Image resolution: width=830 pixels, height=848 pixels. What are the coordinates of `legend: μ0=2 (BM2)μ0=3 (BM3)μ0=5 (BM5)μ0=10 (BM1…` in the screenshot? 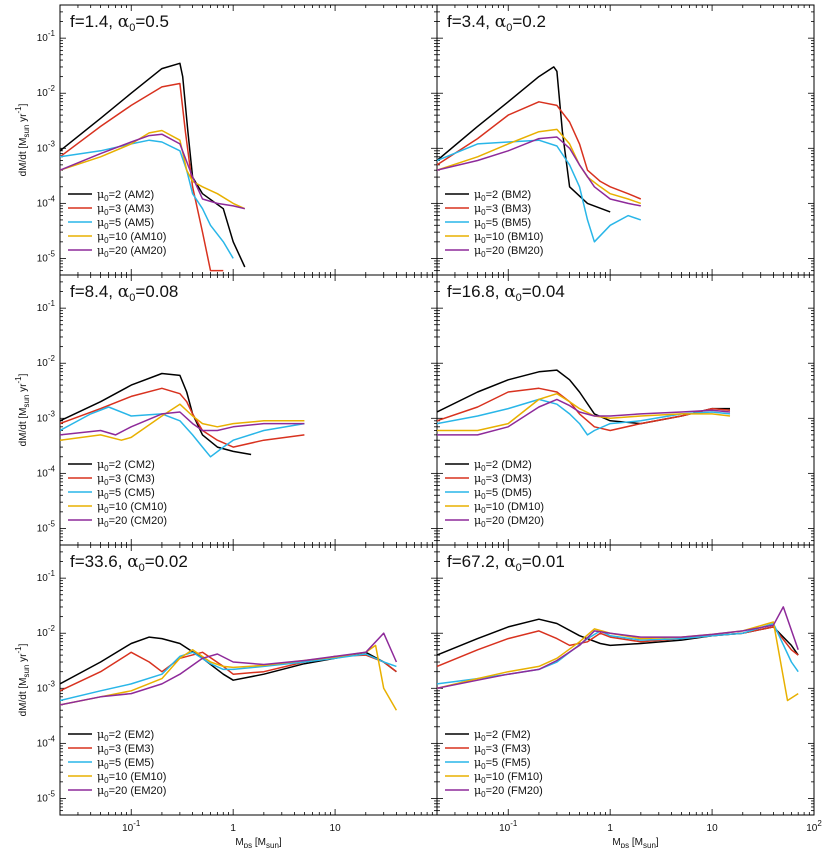 It's located at (494, 223).